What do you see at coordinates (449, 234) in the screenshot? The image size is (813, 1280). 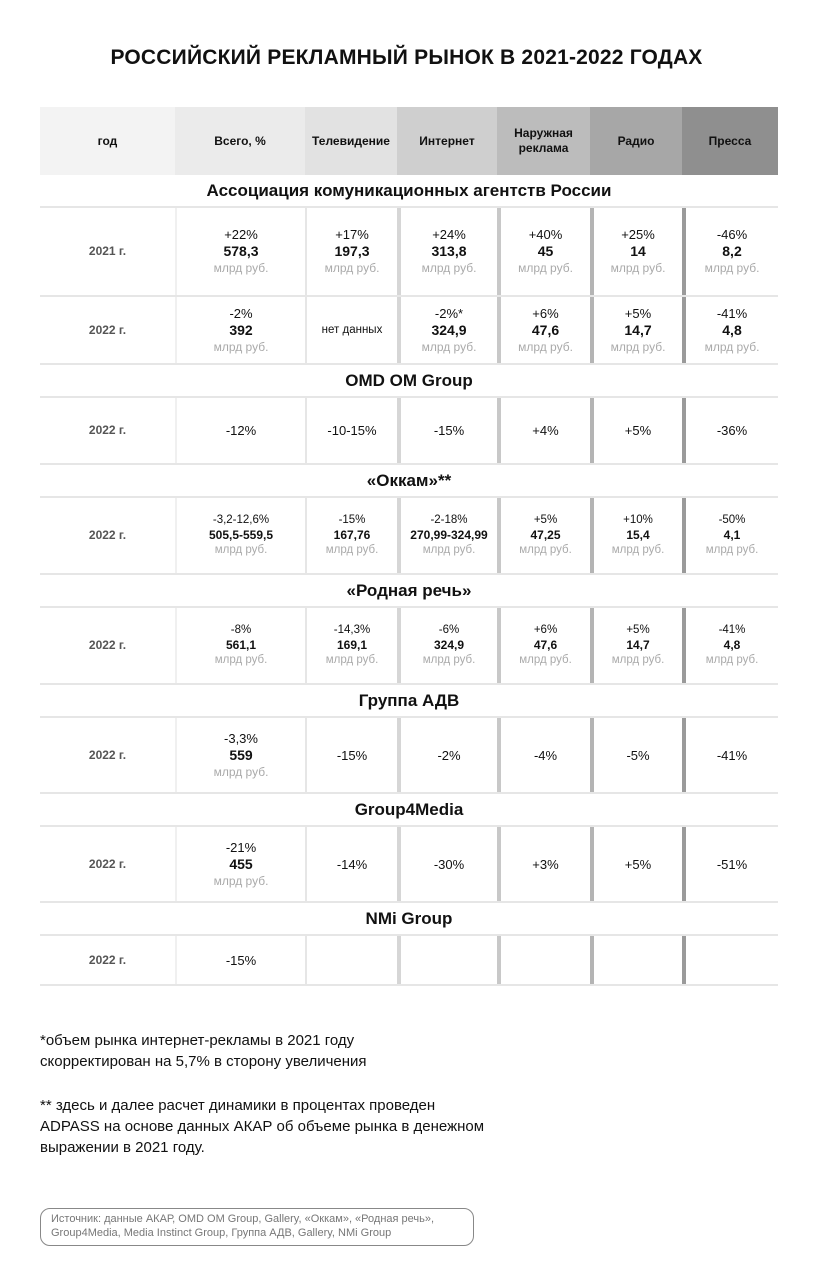 I see `change-percent: +24%` at bounding box center [449, 234].